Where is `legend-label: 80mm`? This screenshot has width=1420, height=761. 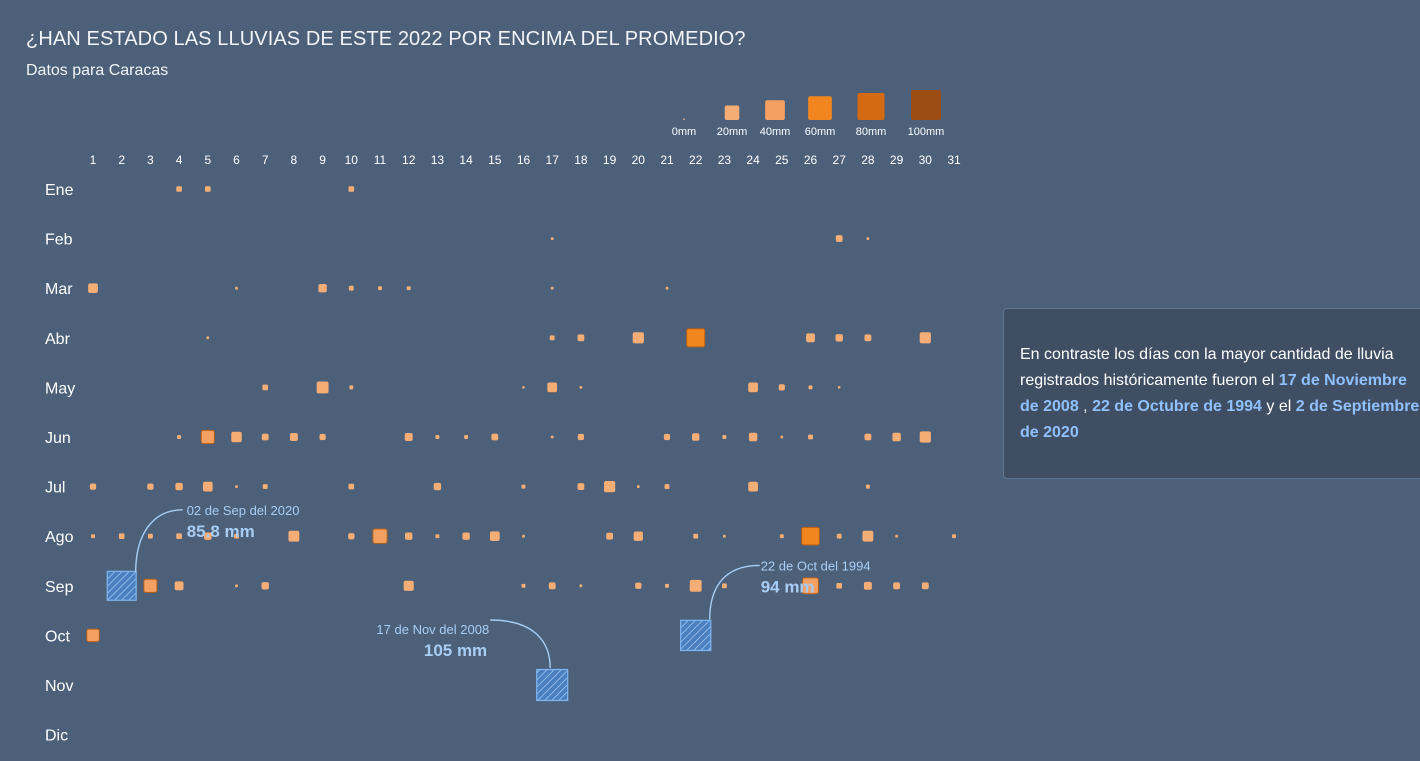
legend-label: 80mm is located at coordinates (871, 132).